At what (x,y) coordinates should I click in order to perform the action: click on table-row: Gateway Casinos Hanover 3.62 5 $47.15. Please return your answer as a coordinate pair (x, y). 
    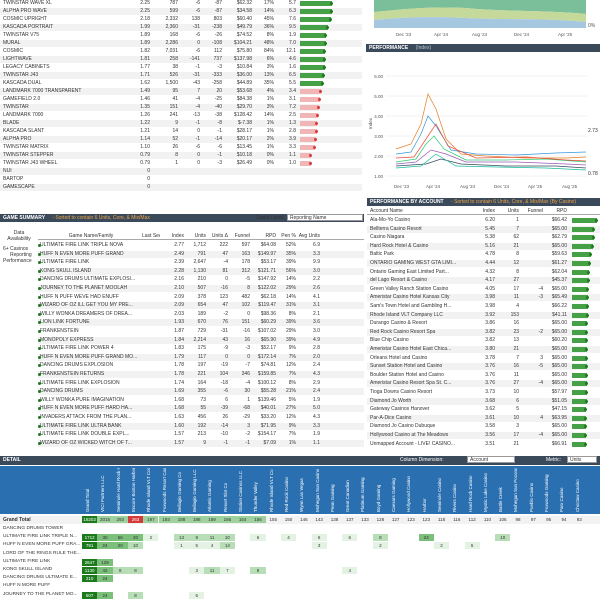
    Looking at the image, I should click on (483, 409).